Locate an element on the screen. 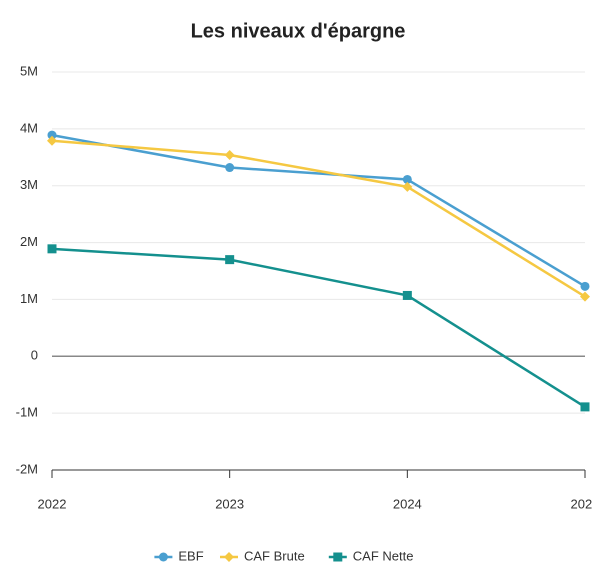 This screenshot has height=565, width=592. y-tick-label: -1M is located at coordinates (27, 412).